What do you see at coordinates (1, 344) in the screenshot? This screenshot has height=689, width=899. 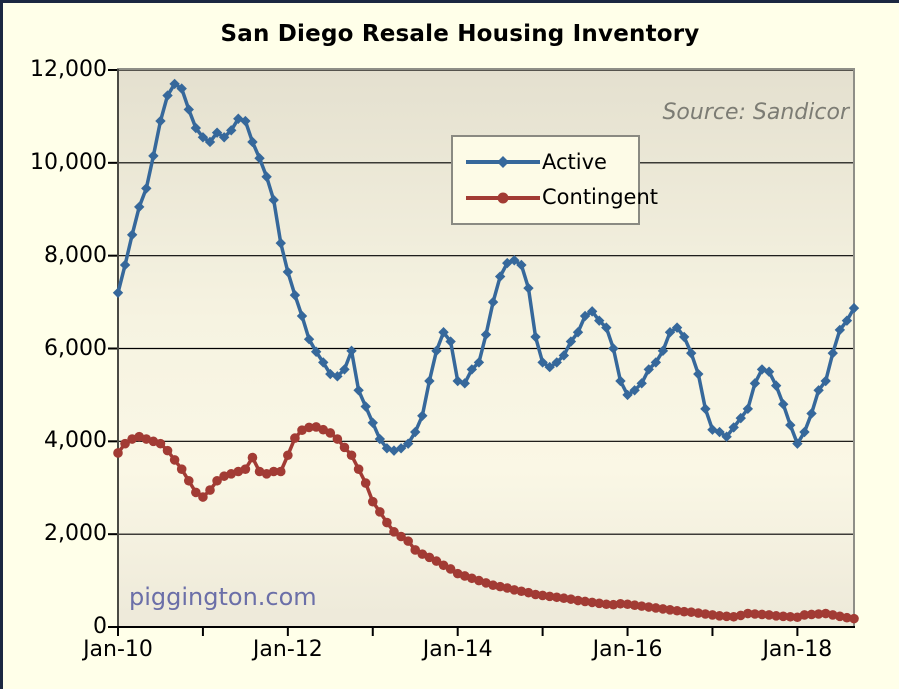 I see `window-edge-left` at bounding box center [1, 344].